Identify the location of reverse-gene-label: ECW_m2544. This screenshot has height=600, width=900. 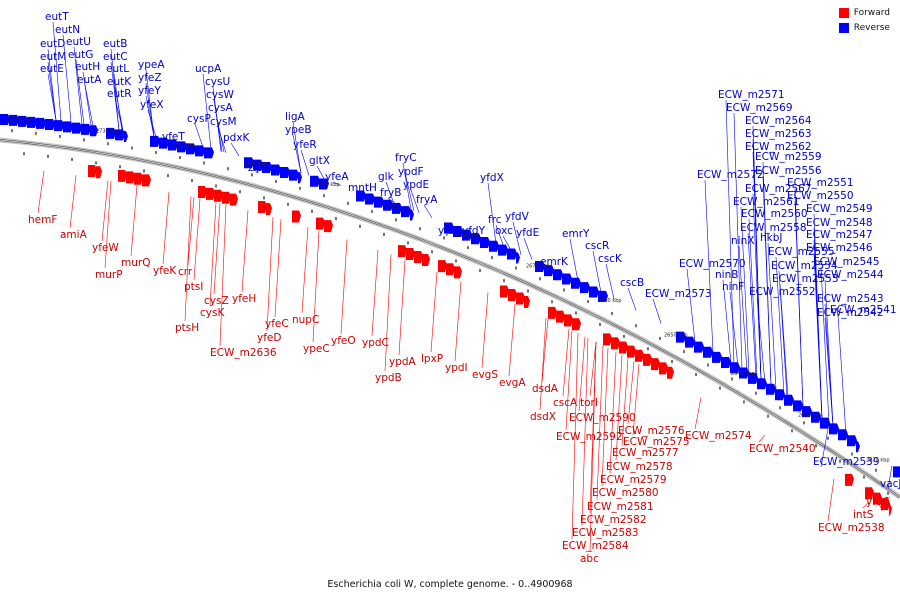
(850, 275).